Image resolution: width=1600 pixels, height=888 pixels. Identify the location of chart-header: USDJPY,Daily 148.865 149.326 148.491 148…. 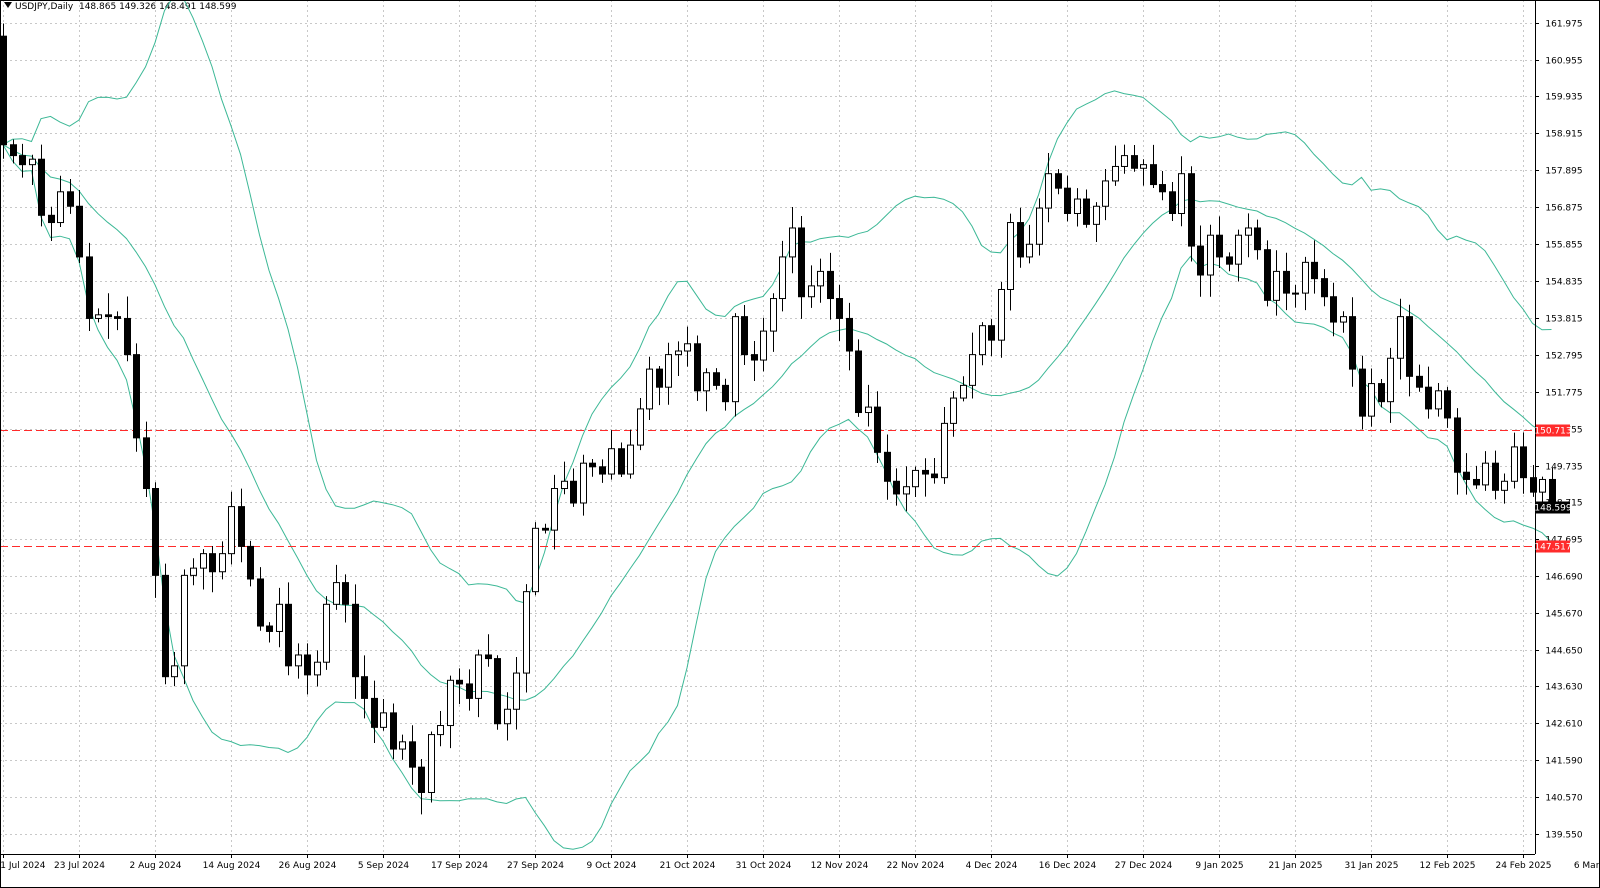
(120, 7).